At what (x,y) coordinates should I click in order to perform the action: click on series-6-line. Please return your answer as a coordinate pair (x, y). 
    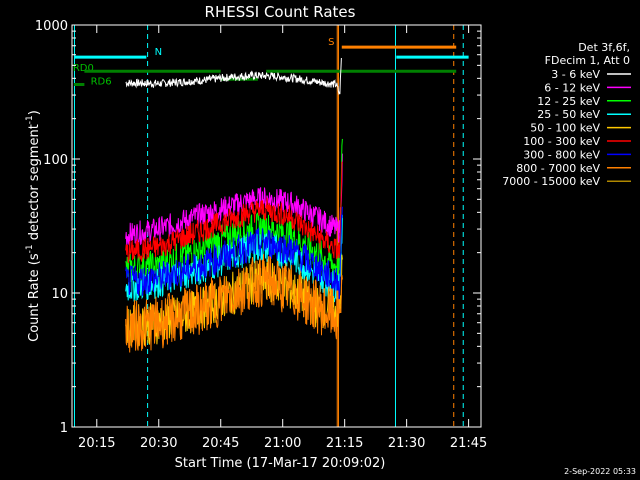
    Looking at the image, I should click on (234, 253).